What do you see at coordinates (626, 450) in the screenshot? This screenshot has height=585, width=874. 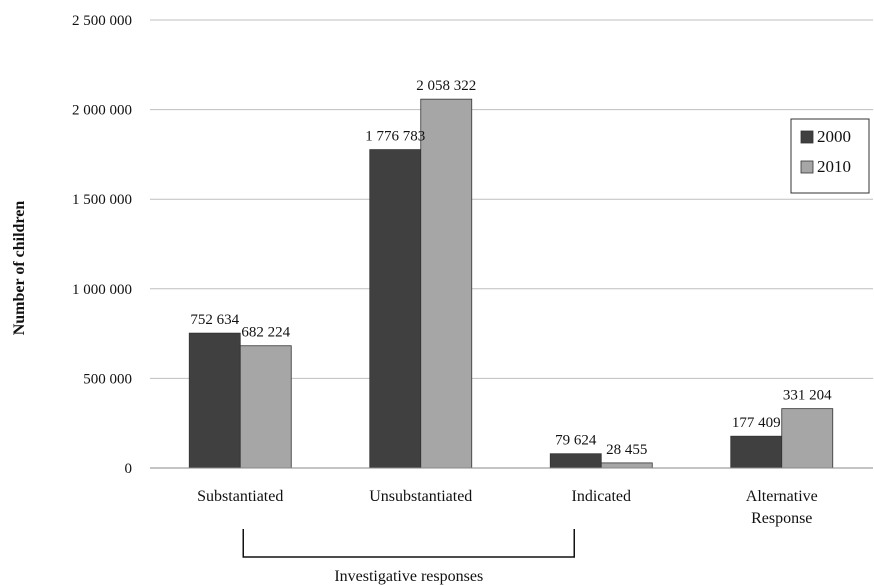 I see `data-label: 28 455` at bounding box center [626, 450].